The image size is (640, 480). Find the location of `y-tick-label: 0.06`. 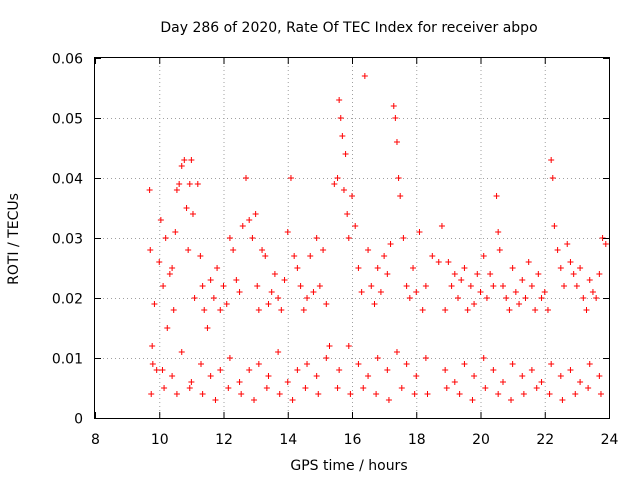

y-tick-label: 0.06 is located at coordinates (67, 60).